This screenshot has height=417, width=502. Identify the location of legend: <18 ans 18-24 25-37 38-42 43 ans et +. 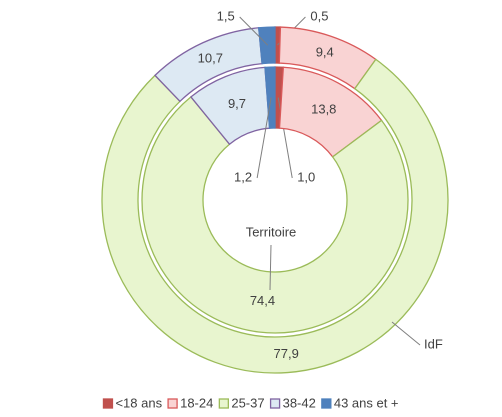
(250, 402).